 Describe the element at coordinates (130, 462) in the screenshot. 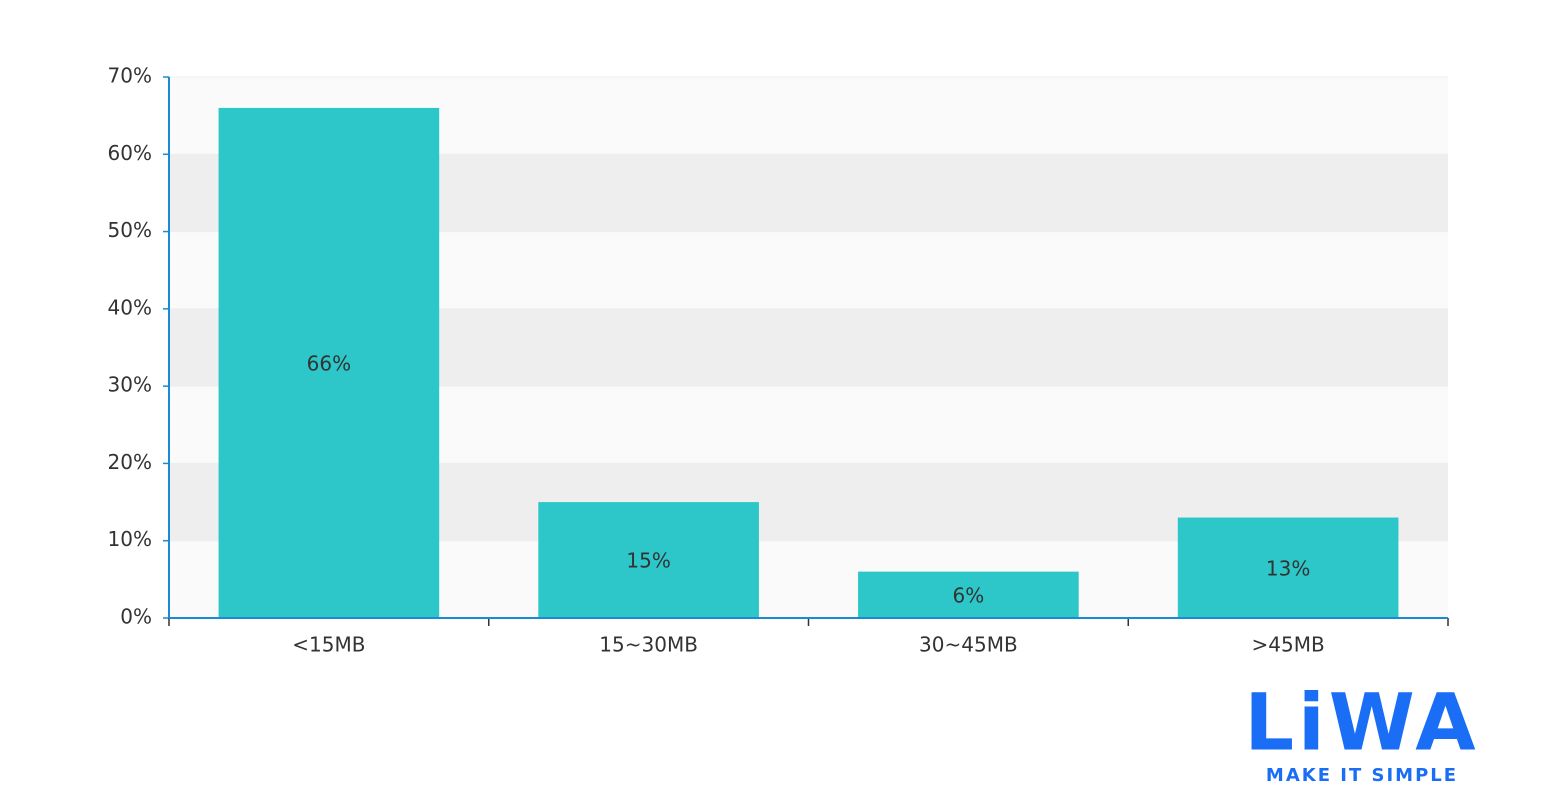

I see `y-tick-label: 20%` at that location.